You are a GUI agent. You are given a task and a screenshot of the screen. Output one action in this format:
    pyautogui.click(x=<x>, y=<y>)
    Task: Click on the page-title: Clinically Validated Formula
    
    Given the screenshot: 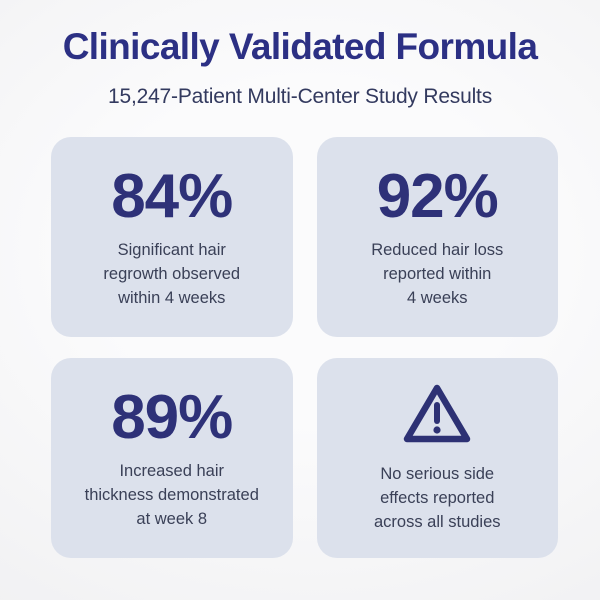 What is the action you would take?
    pyautogui.click(x=300, y=46)
    